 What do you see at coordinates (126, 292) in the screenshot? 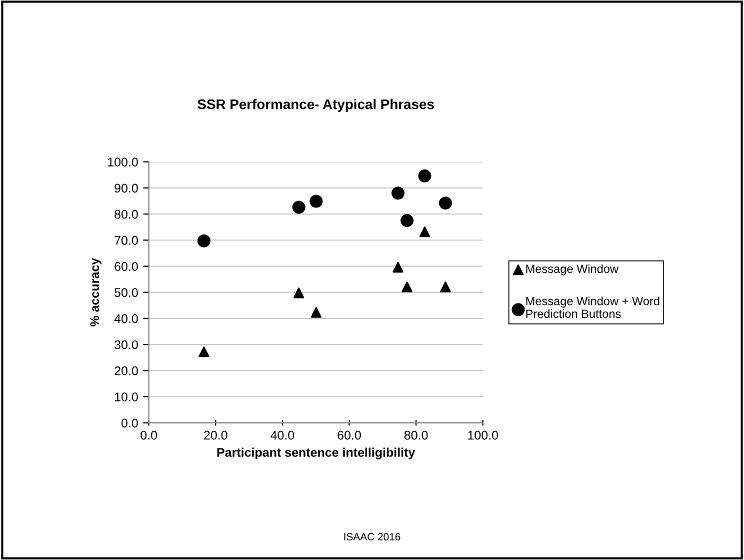
I see `y-tick-label: 50.0` at bounding box center [126, 292].